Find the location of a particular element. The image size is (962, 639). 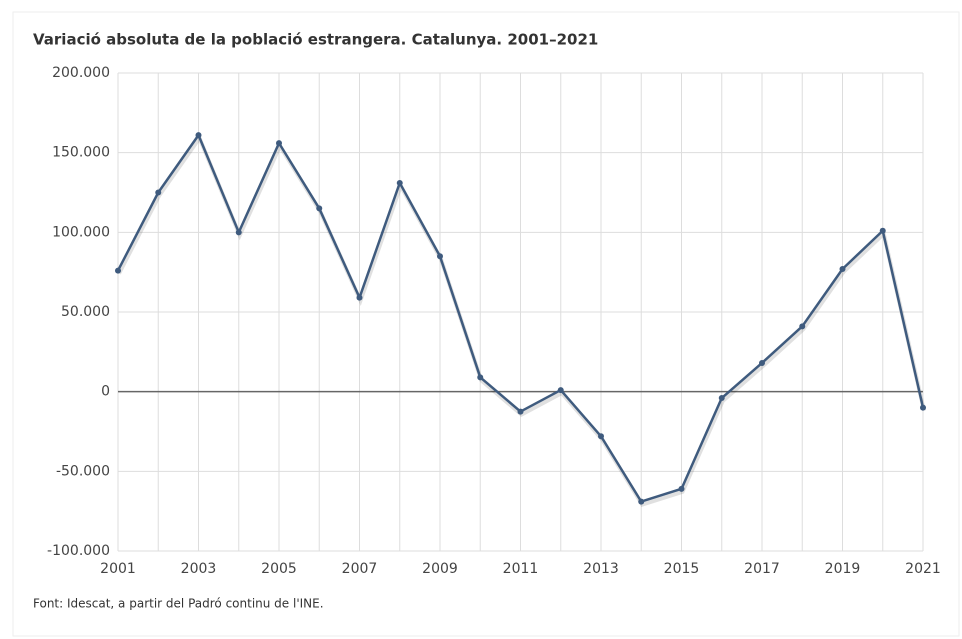

x-tick-label: 2019 is located at coordinates (843, 569).